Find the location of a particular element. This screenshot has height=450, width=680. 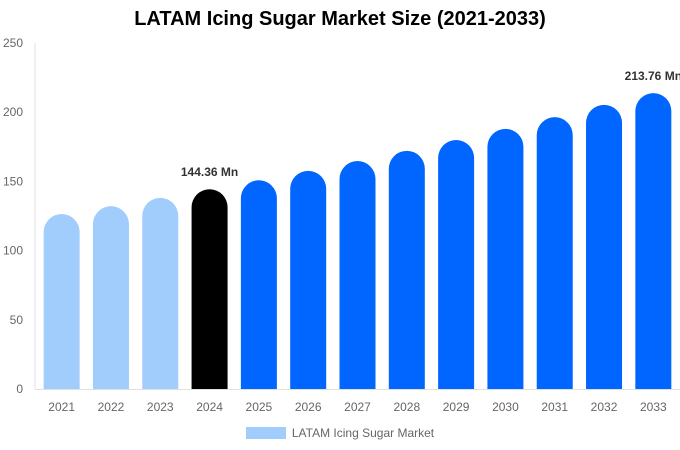

x-tick-label: 2025 is located at coordinates (259, 407).